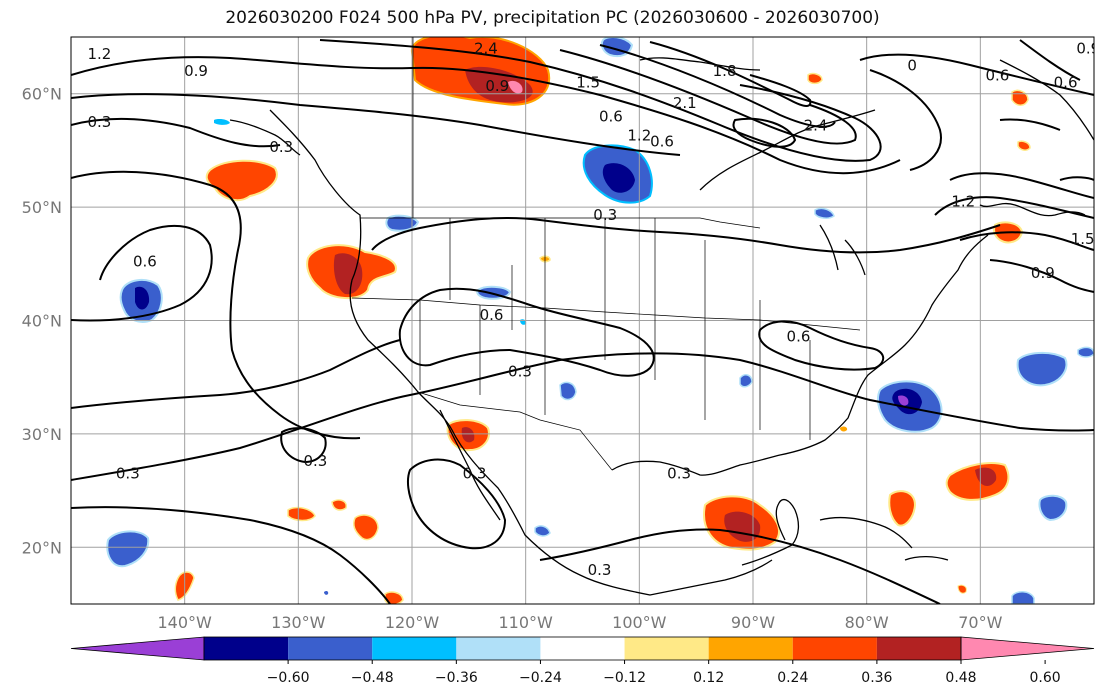 Image resolution: width=1105 pixels, height=698 pixels. I want to click on colorbar-tick-label: −0.24, so click(540, 678).